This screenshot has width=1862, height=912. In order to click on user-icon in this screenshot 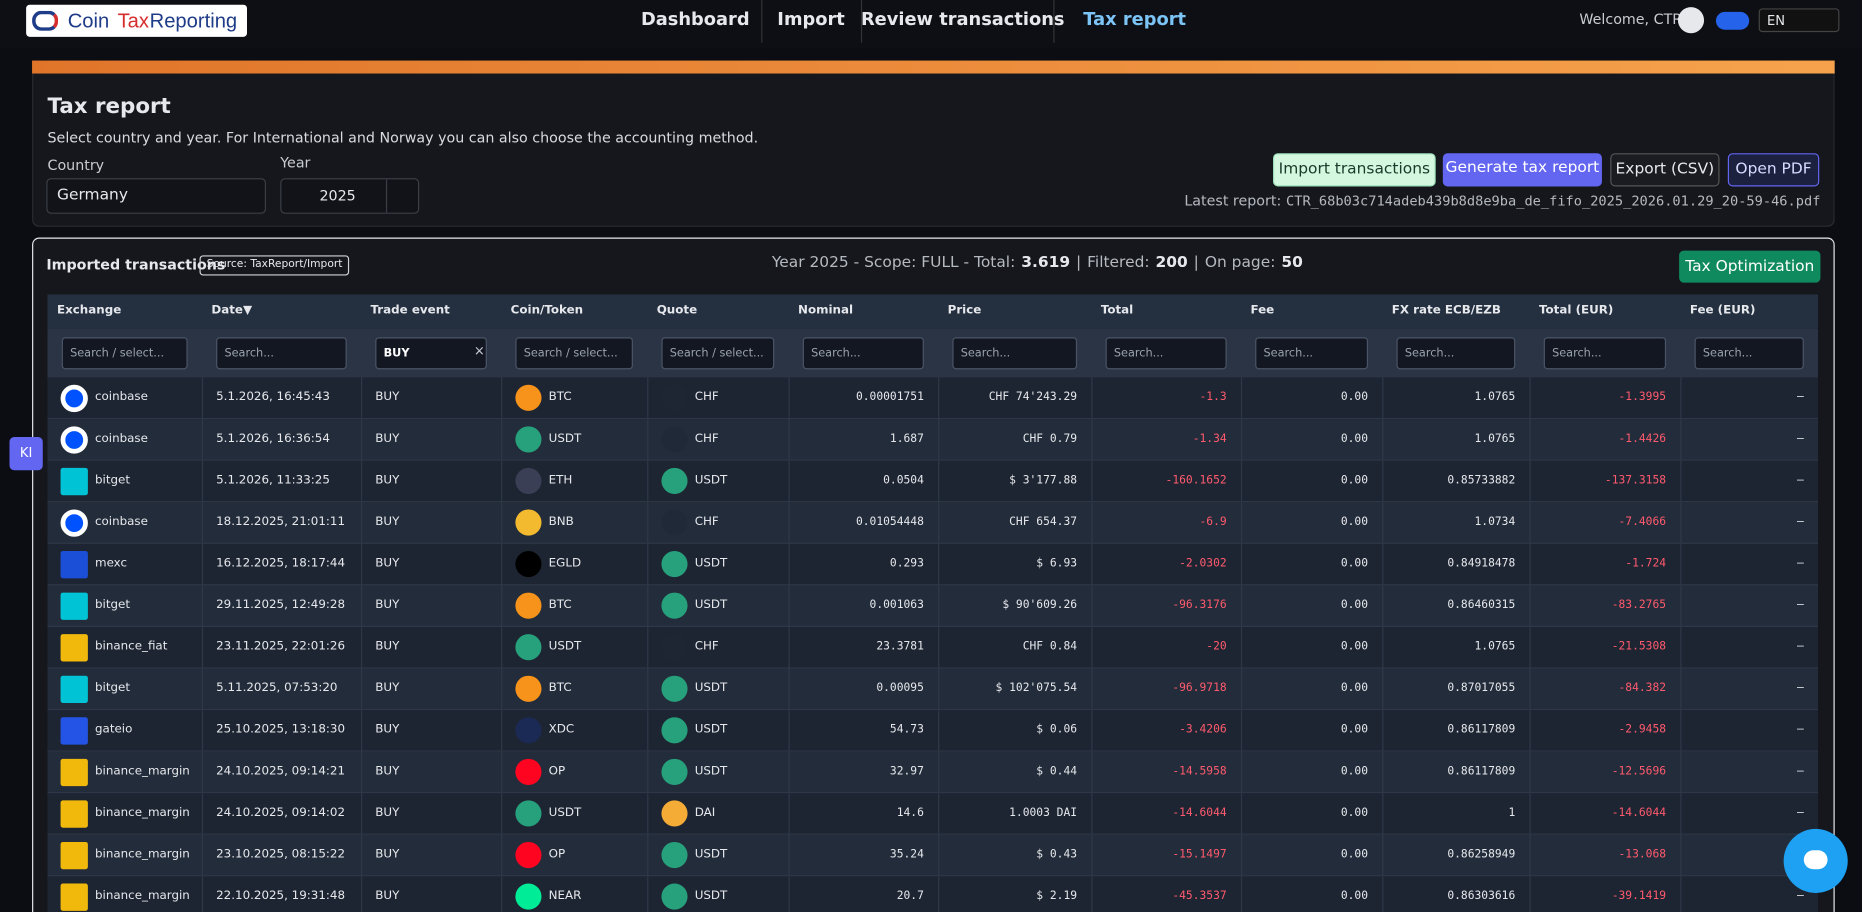, I will do `click(1691, 20)`.